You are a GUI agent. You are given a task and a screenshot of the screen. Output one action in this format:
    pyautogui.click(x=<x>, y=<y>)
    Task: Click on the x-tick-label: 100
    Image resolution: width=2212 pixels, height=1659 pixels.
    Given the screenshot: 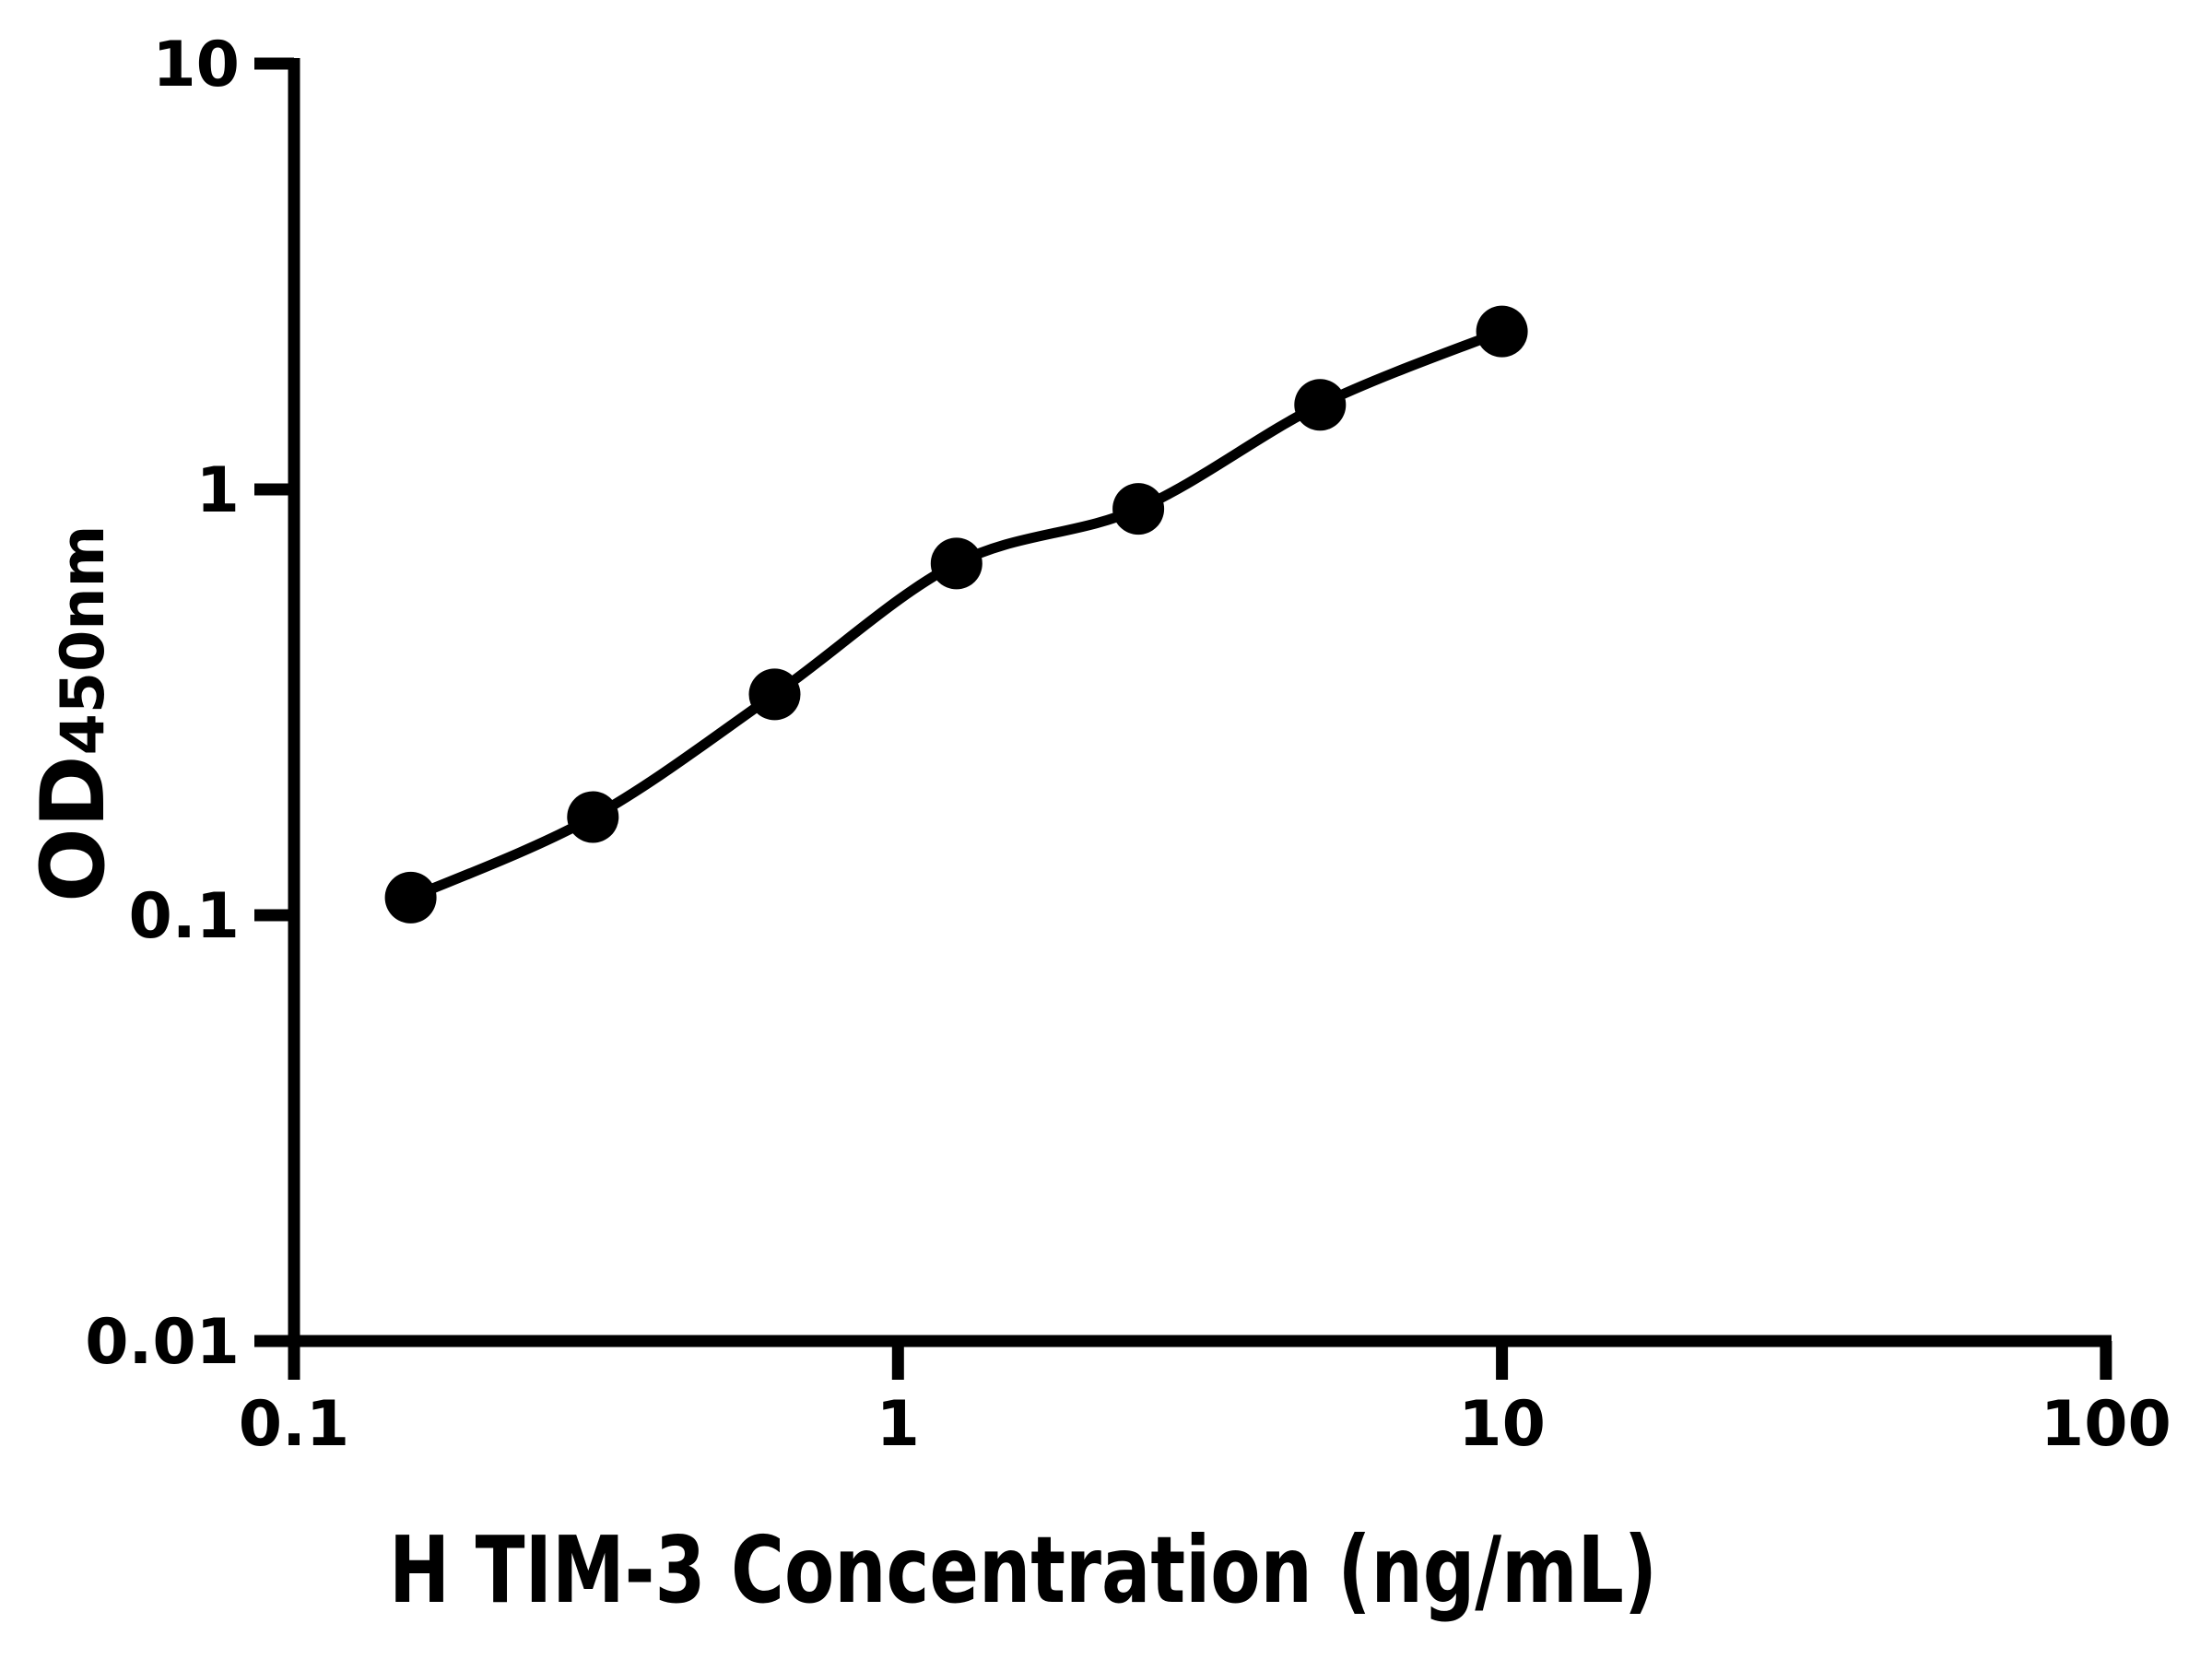 What is the action you would take?
    pyautogui.click(x=2106, y=1424)
    